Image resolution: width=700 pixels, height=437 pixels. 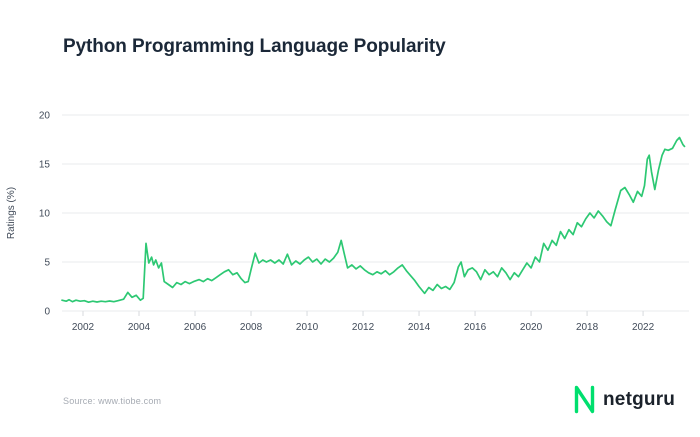 What do you see at coordinates (419, 327) in the screenshot?
I see `svg-text: 2014` at bounding box center [419, 327].